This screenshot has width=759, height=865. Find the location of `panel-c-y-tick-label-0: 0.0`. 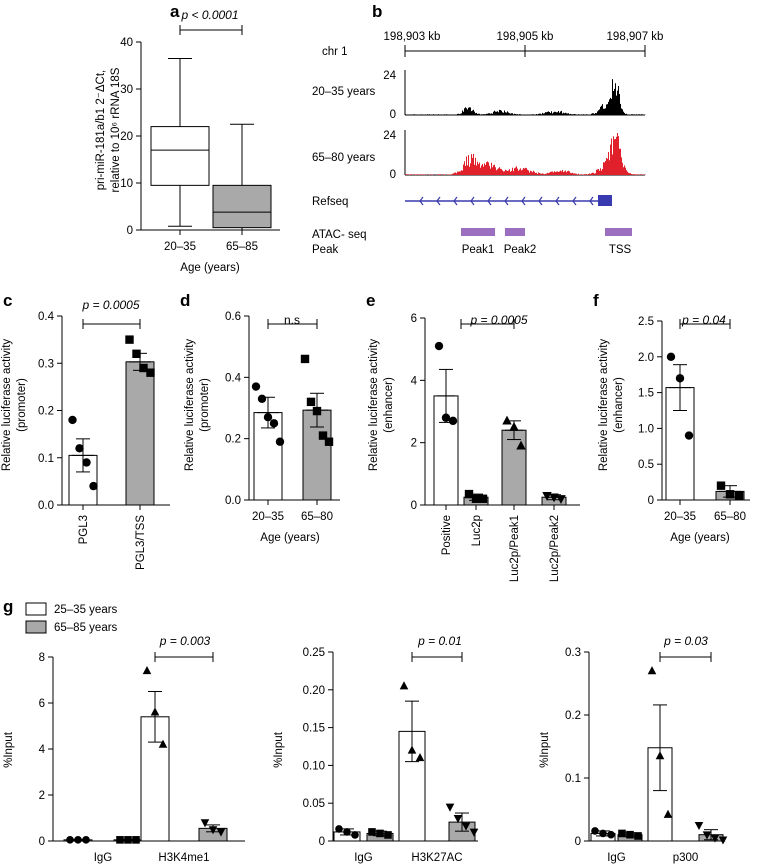

panel-c-y-tick-label-0: 0.0 is located at coordinates (46, 506).